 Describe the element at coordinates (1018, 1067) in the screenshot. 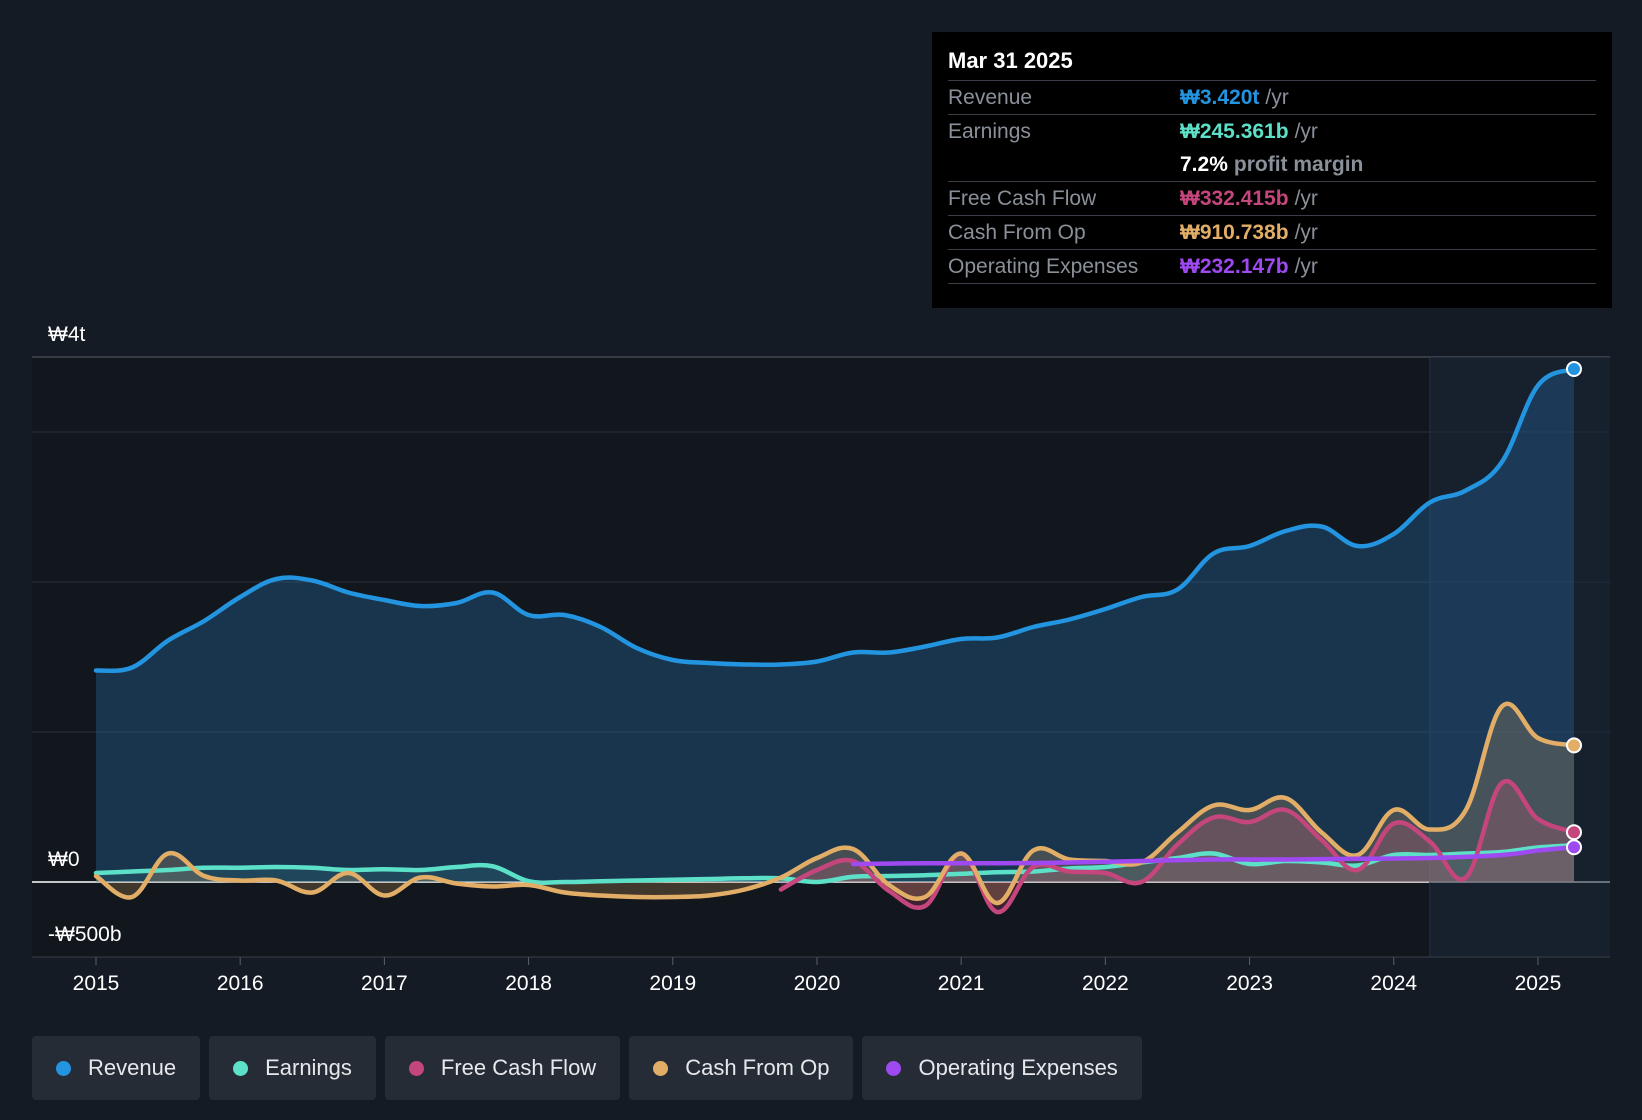

I see `legend-label: Operating Expenses` at that location.